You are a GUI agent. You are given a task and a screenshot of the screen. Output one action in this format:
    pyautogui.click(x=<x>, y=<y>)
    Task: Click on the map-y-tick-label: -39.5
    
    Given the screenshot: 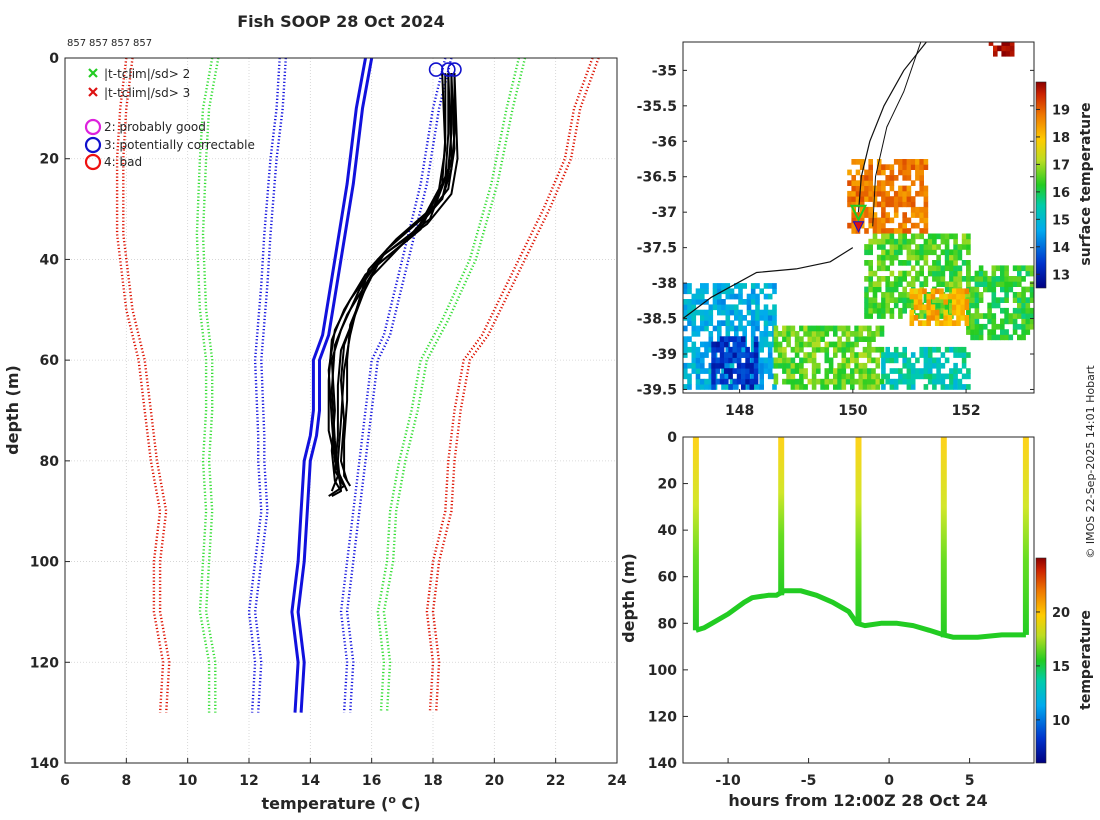 What is the action you would take?
    pyautogui.click(x=657, y=390)
    